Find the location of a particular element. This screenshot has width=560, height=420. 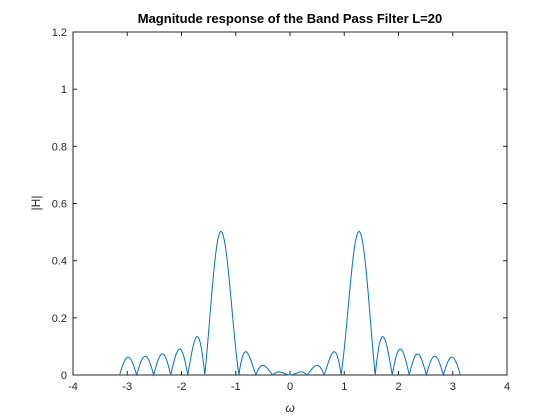

x-tick-label: 3 is located at coordinates (453, 387).